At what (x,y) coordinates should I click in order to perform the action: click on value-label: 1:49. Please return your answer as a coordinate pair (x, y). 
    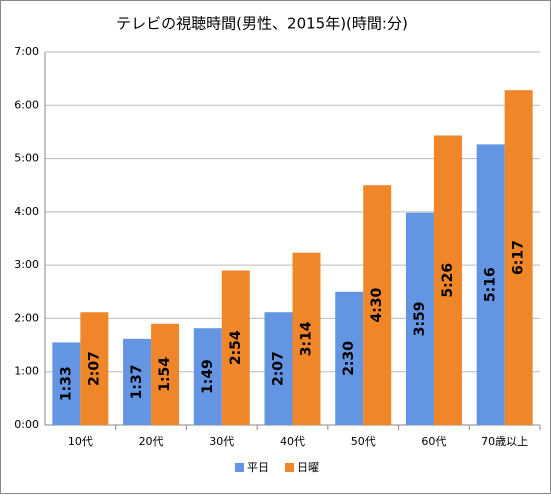
    Looking at the image, I should click on (208, 376).